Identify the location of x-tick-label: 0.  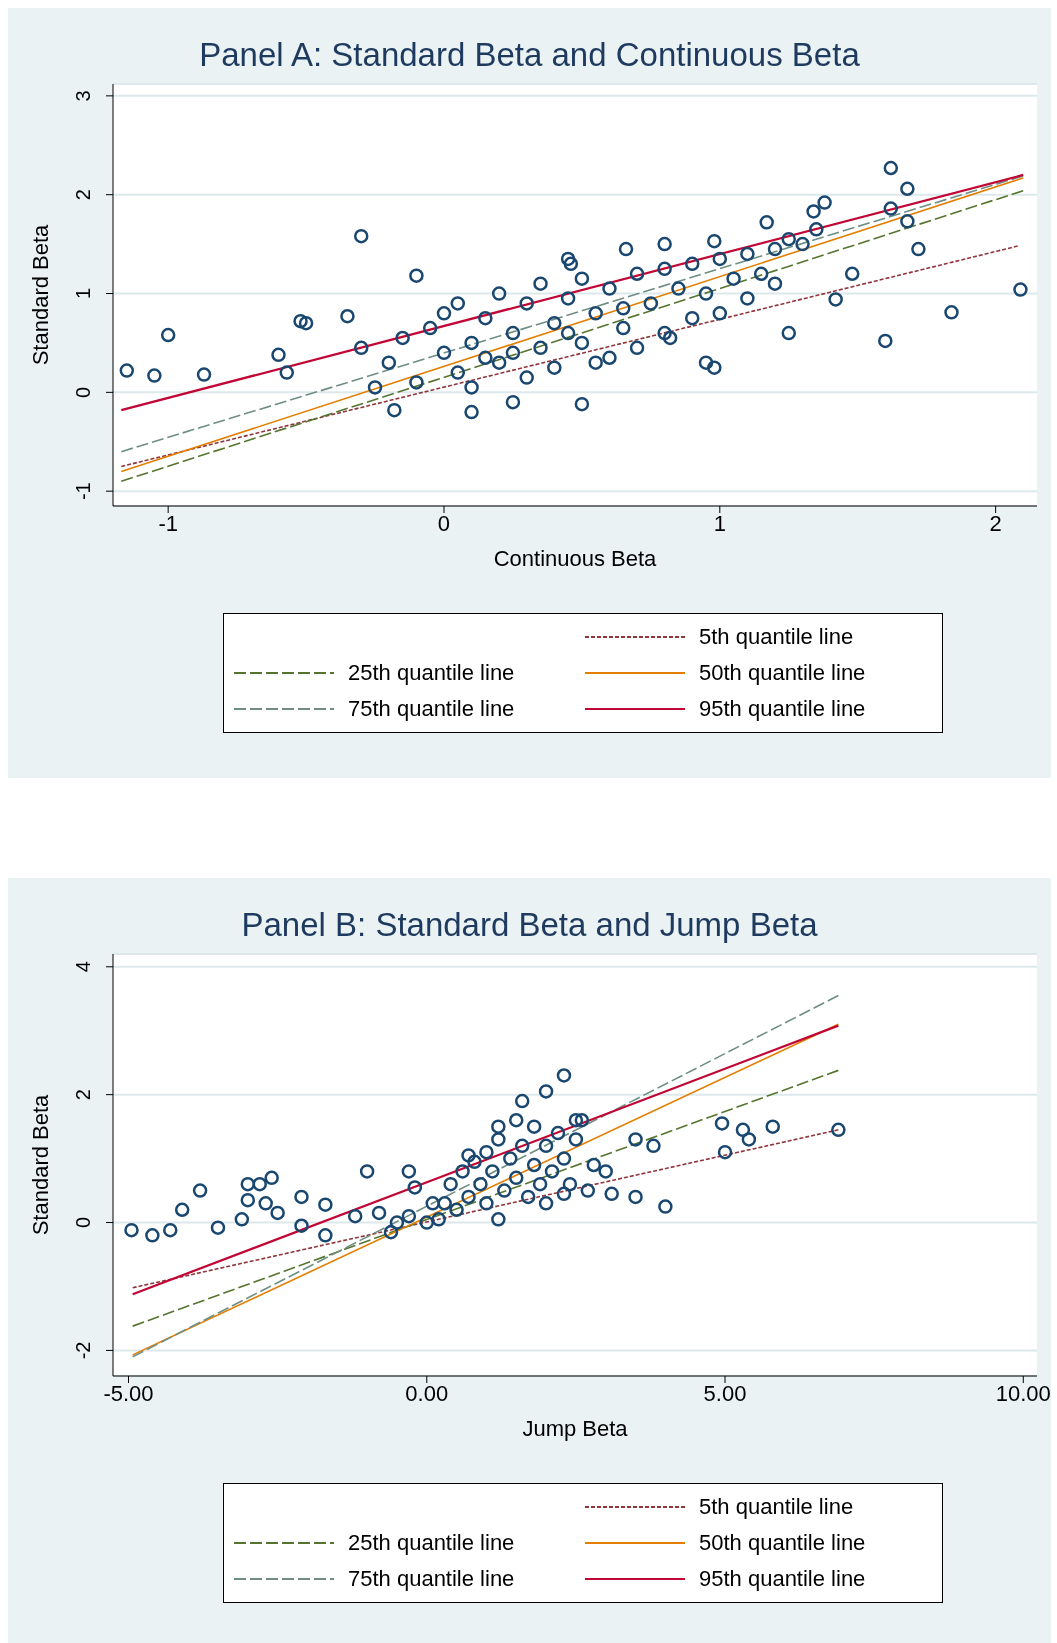
(444, 523).